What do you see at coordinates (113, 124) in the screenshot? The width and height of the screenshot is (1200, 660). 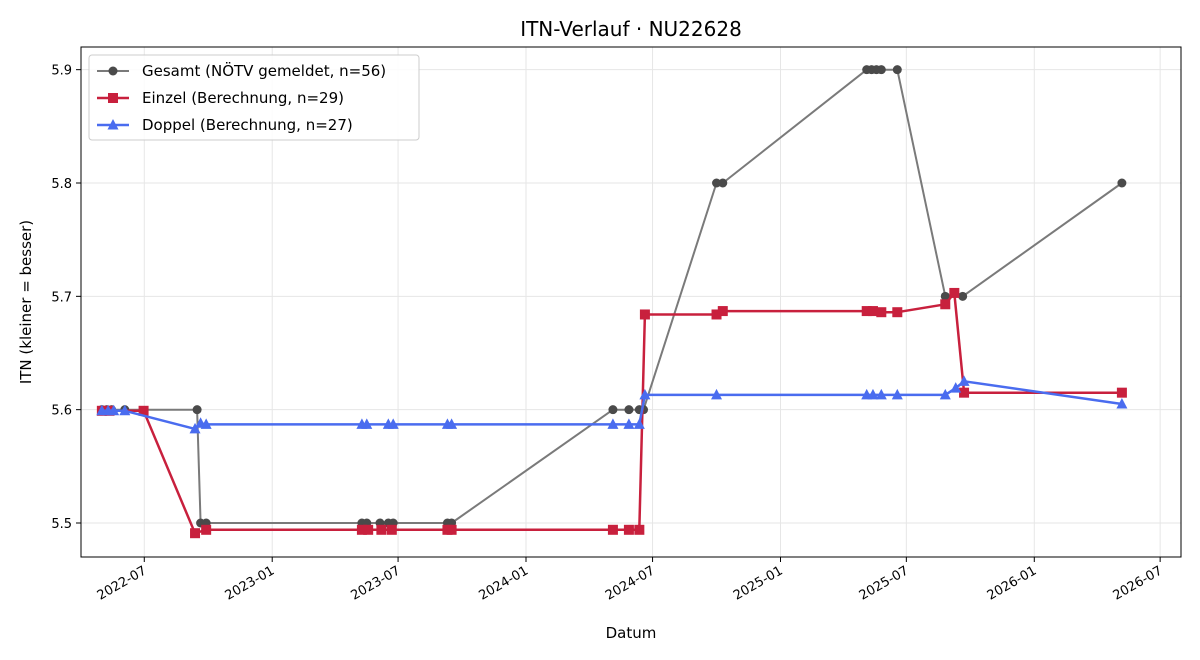 I see `legend-marker-doppel` at bounding box center [113, 124].